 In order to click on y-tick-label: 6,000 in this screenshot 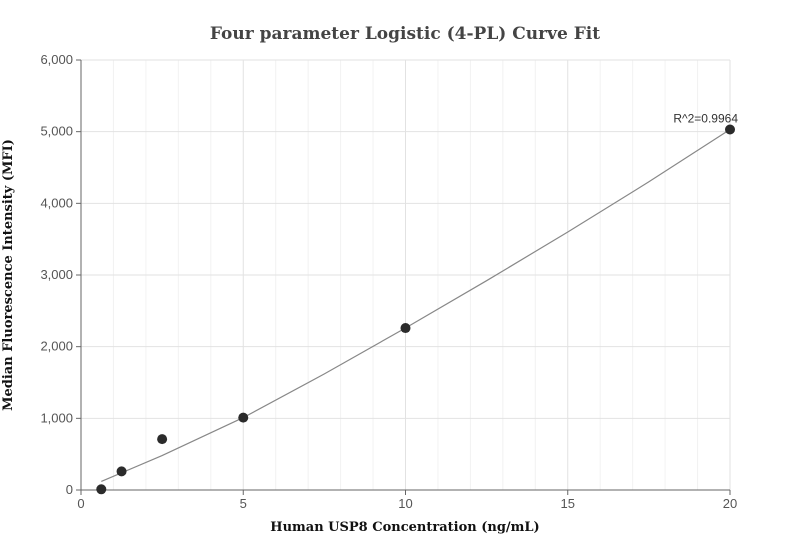, I will do `click(56, 59)`.